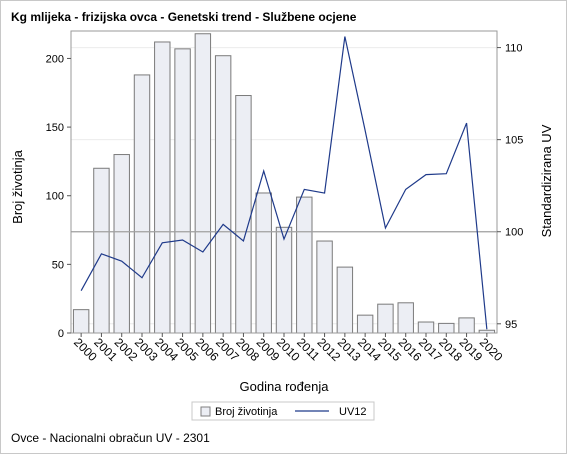 Image resolution: width=567 pixels, height=454 pixels. I want to click on y-right-tick-label: 95, so click(511, 325).